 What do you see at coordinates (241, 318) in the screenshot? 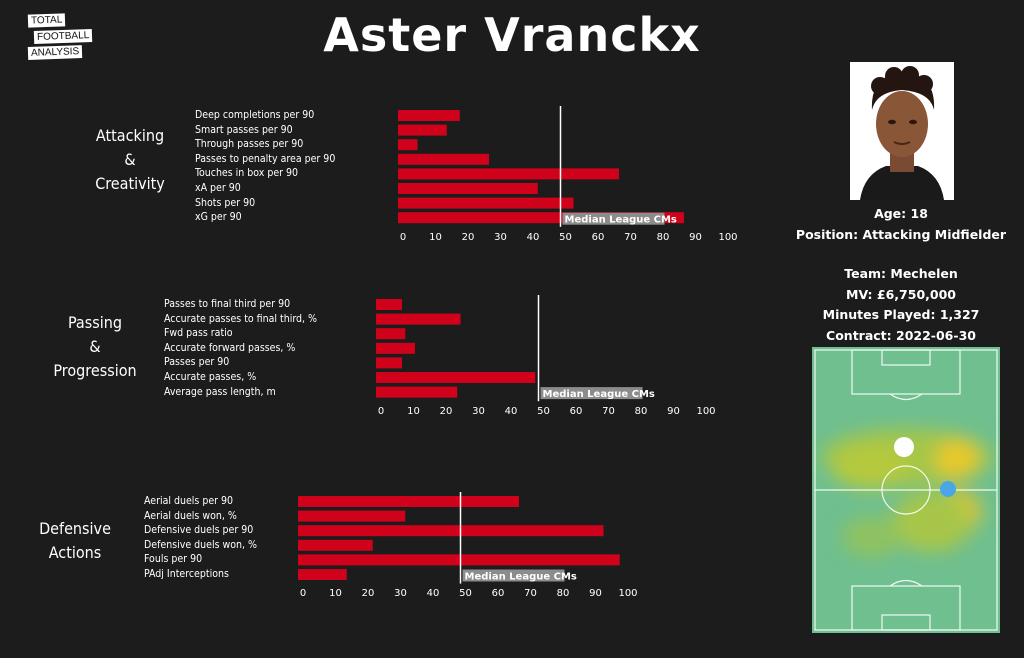
I see `metric-label: Accurate passes to final third, %` at bounding box center [241, 318].